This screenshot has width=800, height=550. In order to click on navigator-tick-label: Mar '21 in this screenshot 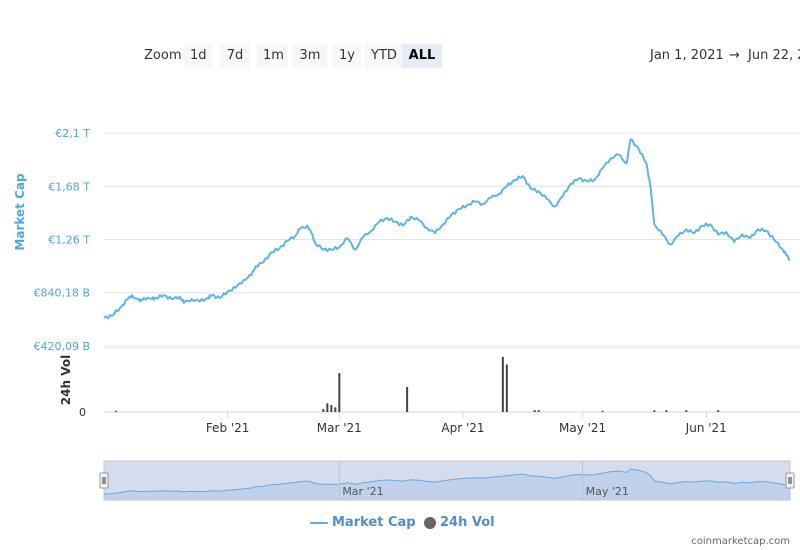, I will do `click(362, 491)`.